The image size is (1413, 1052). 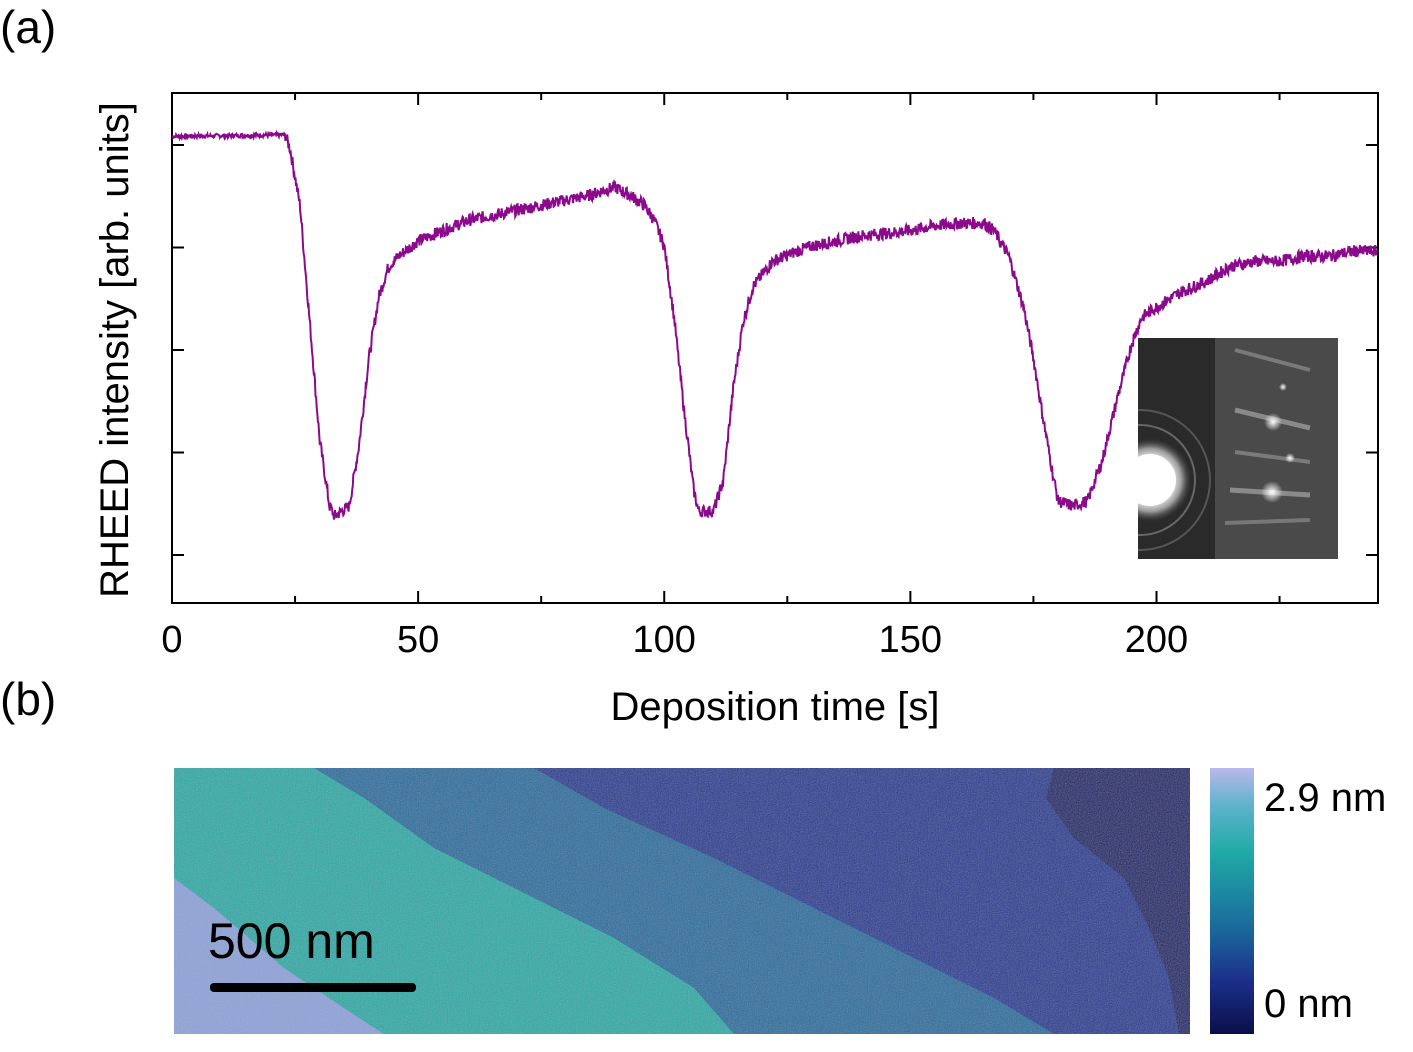 What do you see at coordinates (1238, 448) in the screenshot?
I see `rheed-pattern-inset` at bounding box center [1238, 448].